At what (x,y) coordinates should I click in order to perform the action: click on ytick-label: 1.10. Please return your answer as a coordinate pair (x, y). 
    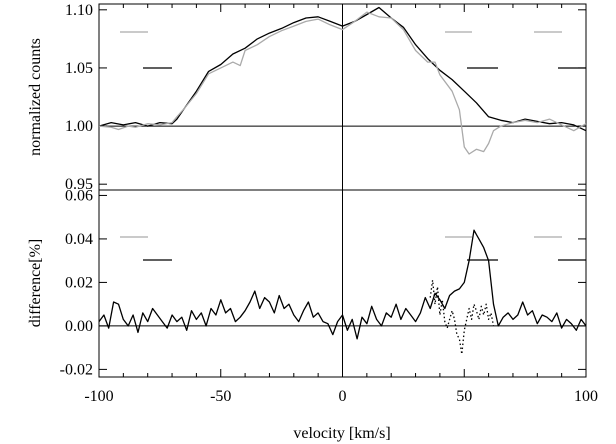
    Looking at the image, I should click on (79, 10).